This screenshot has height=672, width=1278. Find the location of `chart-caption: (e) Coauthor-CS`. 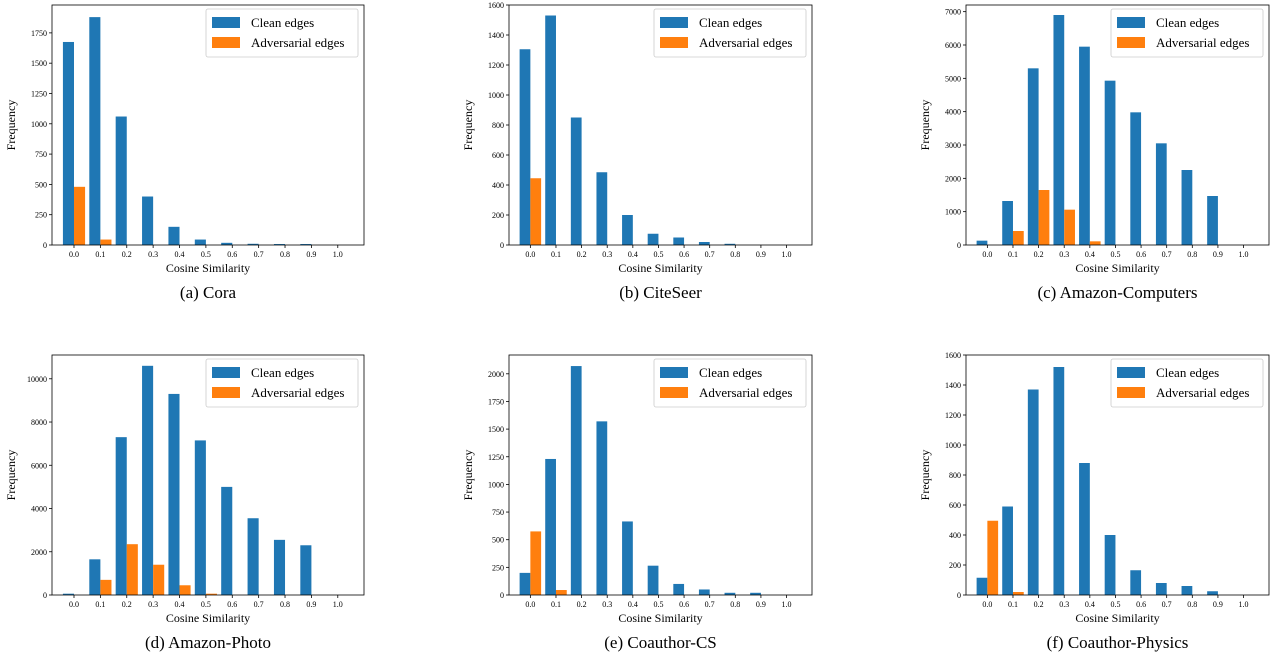

chart-caption: (e) Coauthor-CS is located at coordinates (660, 642).